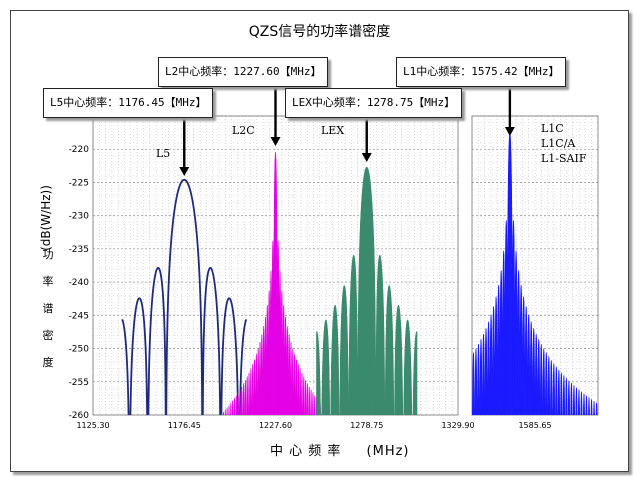 The width and height of the screenshot is (639, 480). Describe the element at coordinates (388, 451) in the screenshot. I see `x-axis-label-unit: (MHz)` at that location.